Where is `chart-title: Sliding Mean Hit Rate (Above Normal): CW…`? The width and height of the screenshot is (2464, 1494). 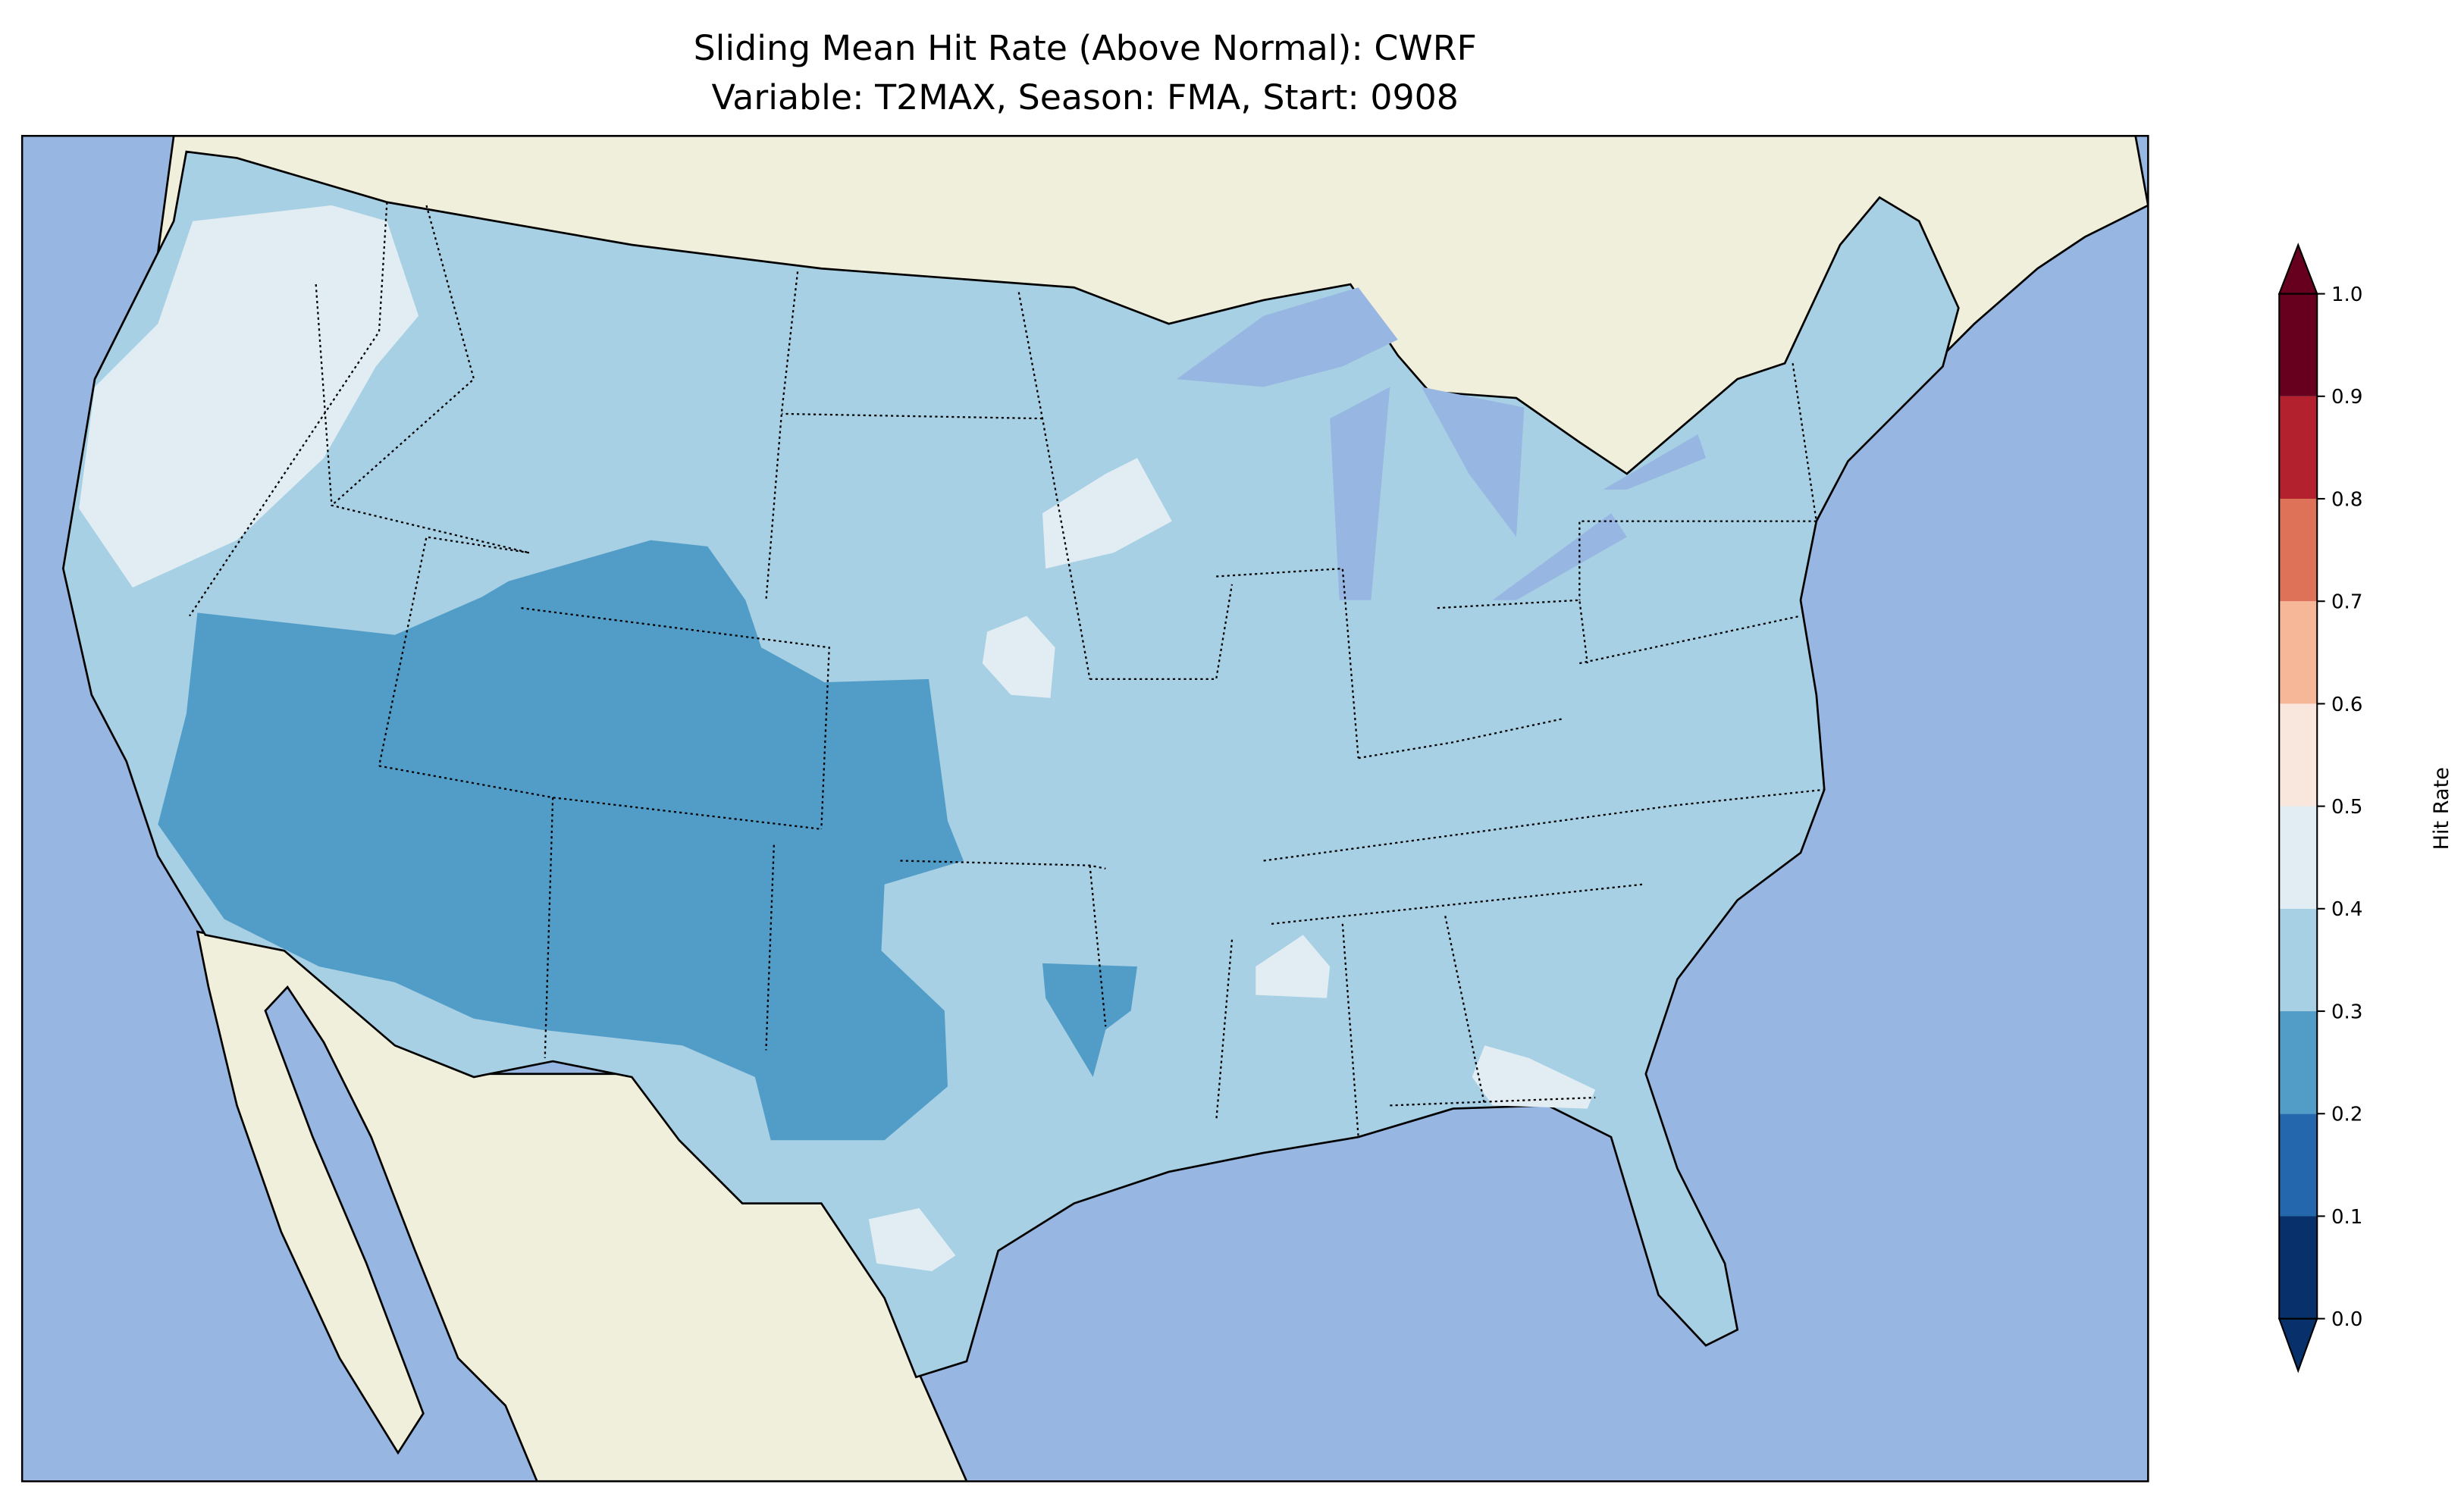
chart-title: Sliding Mean Hit Rate (Above Normal): CW… is located at coordinates (1086, 47).